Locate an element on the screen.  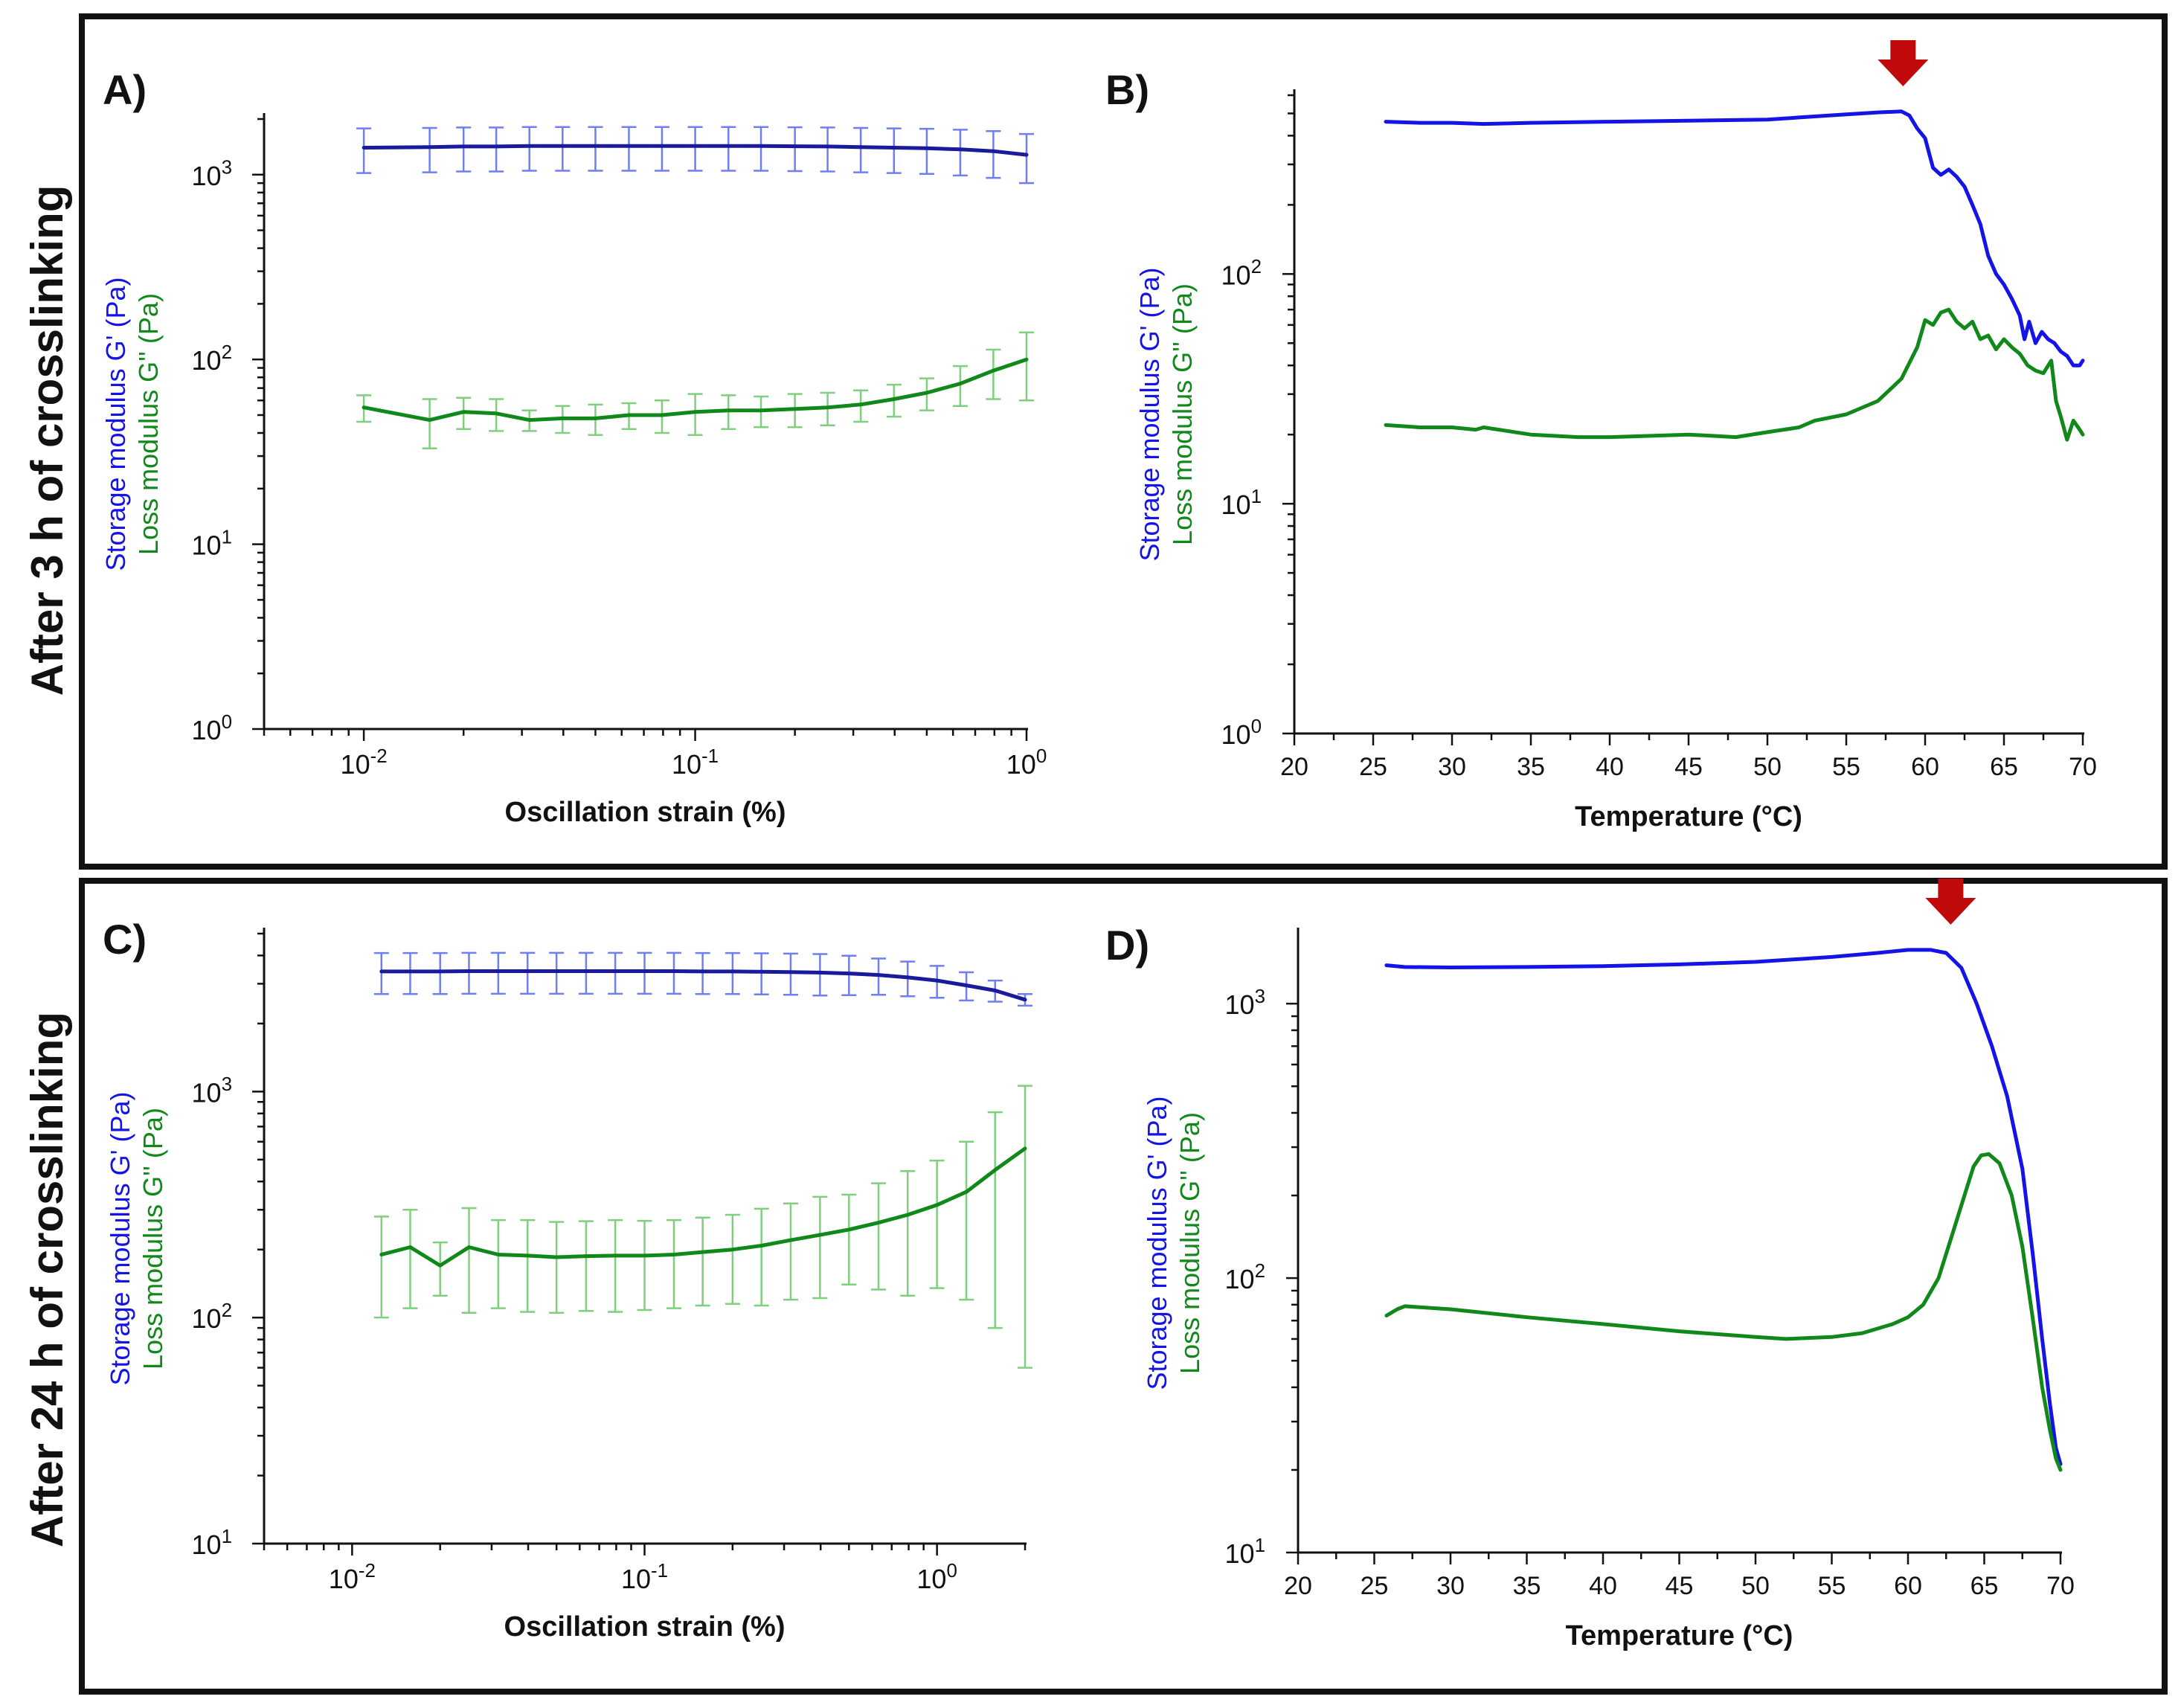
panel-label-b: B) is located at coordinates (1127, 89).